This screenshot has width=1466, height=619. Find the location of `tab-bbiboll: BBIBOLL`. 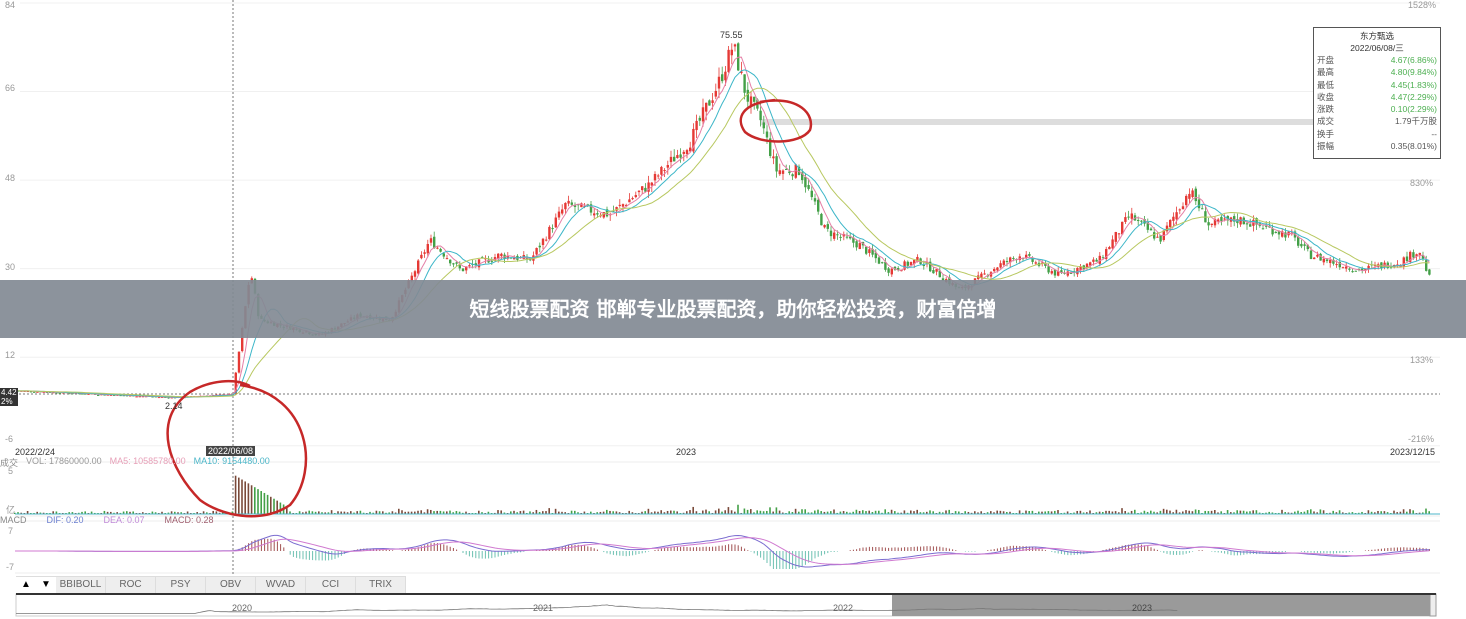

tab-bbiboll: BBIBOLL is located at coordinates (81, 585).